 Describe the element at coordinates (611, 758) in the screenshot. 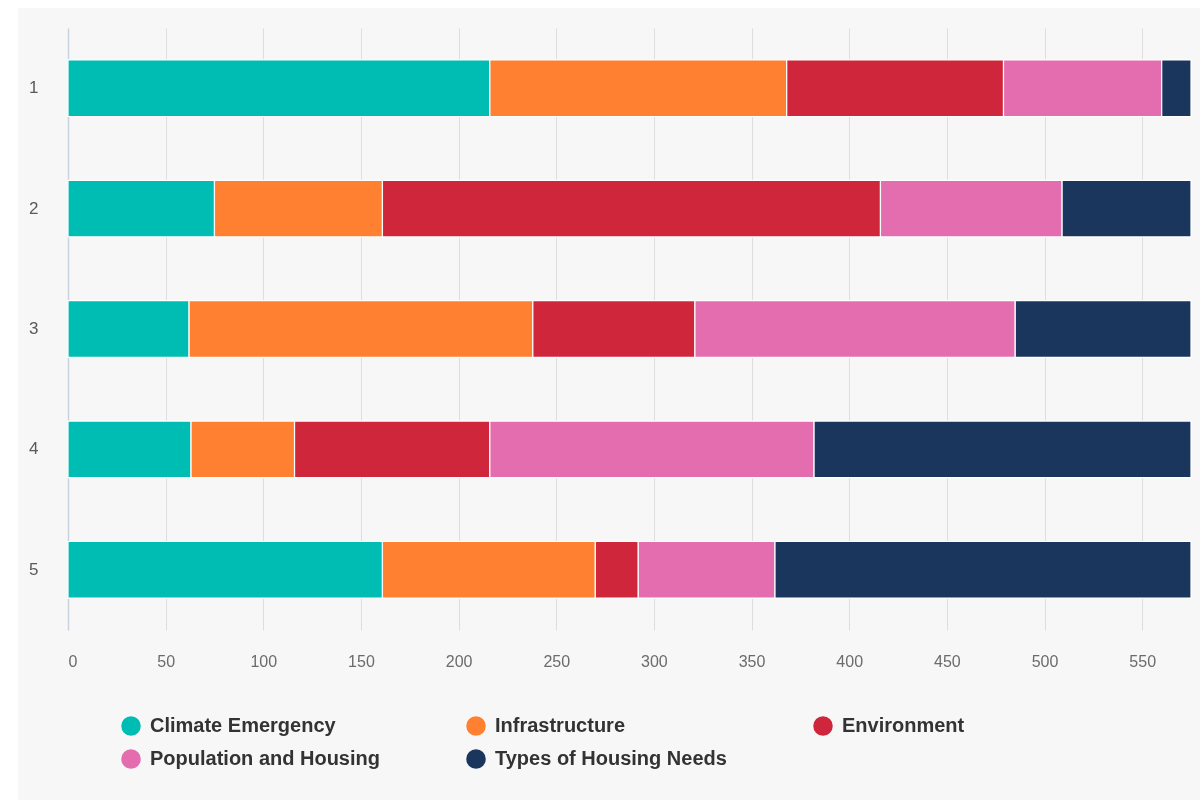

I see `legend-label: Types of Housing Needs` at that location.